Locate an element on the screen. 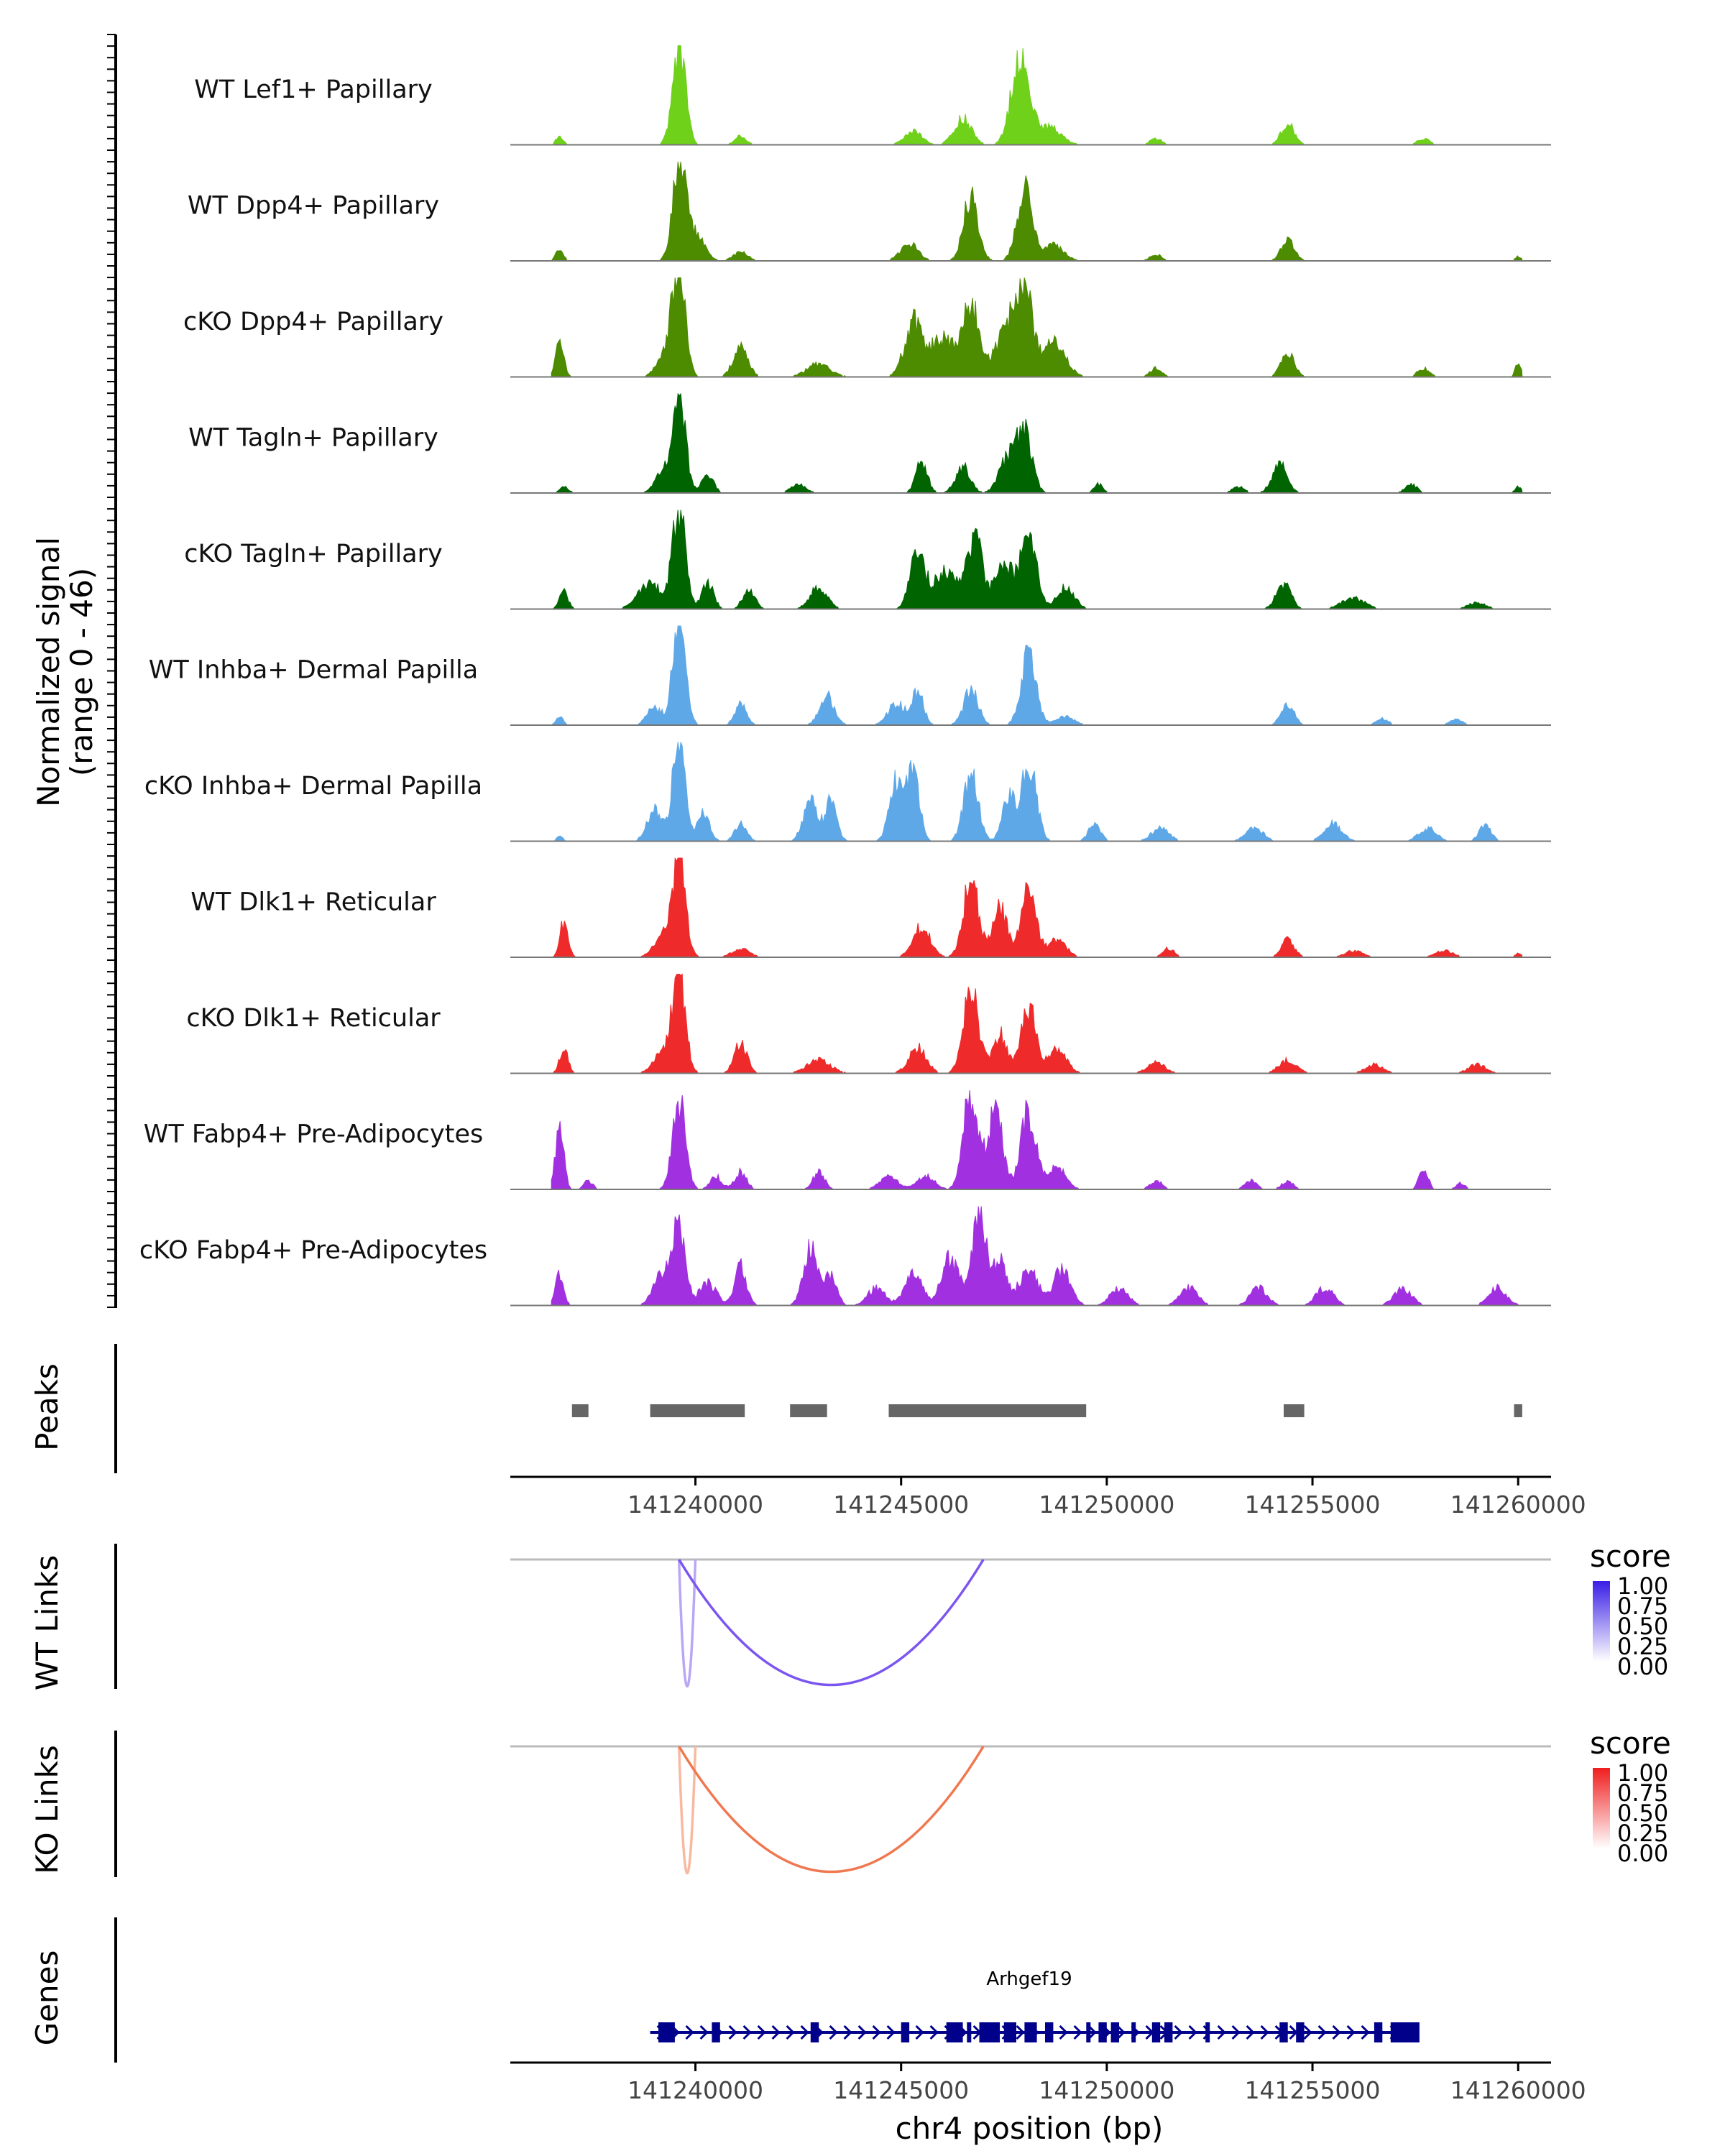 The height and width of the screenshot is (2156, 1725). legend-tick-label: 0.50 is located at coordinates (1642, 1626).